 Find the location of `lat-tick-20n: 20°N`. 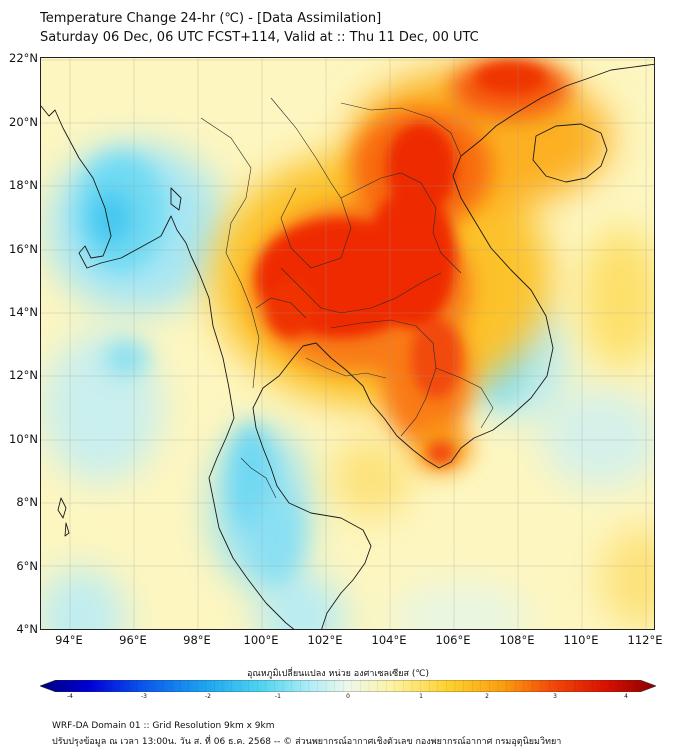

lat-tick-20n: 20°N is located at coordinates (23, 122).